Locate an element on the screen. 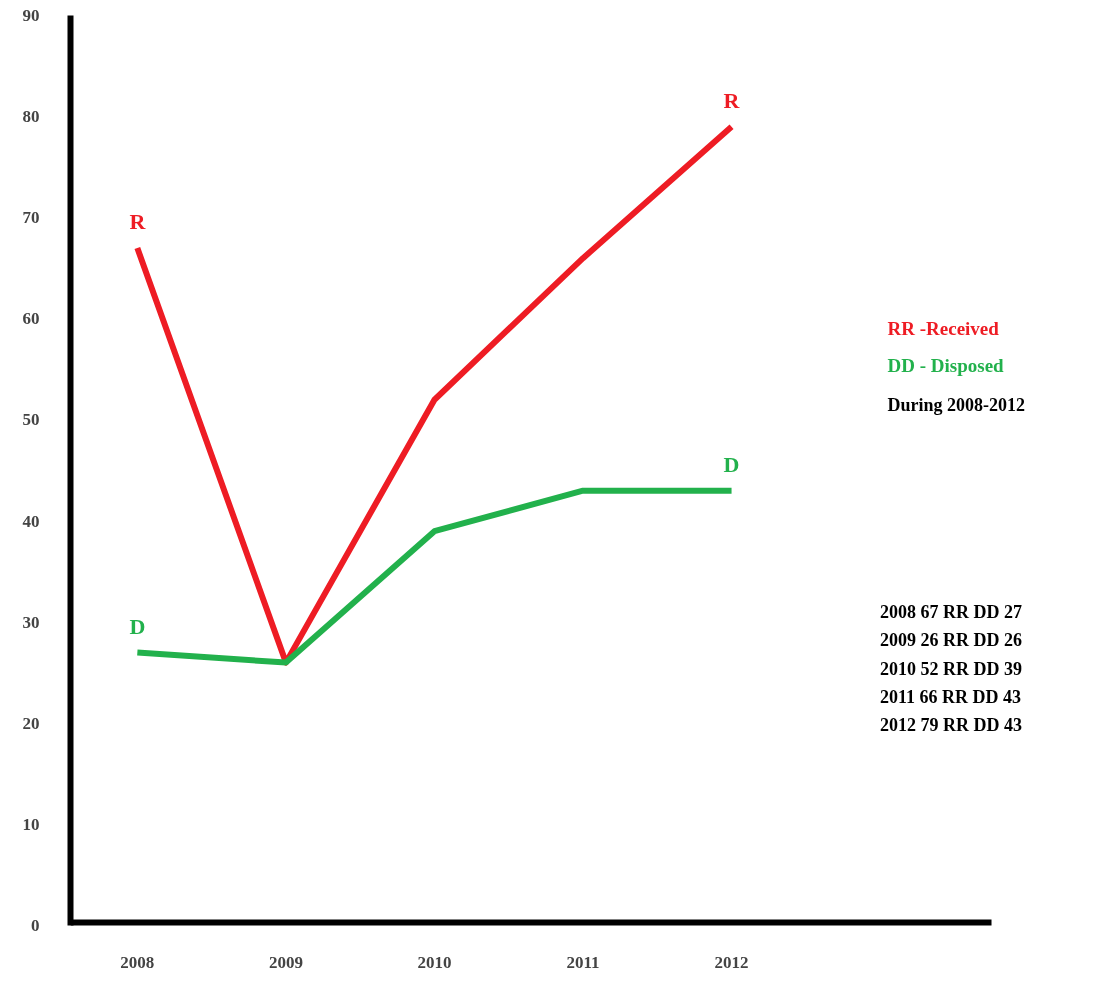 The height and width of the screenshot is (982, 1112). y-tick-label: 60 is located at coordinates (31, 319).